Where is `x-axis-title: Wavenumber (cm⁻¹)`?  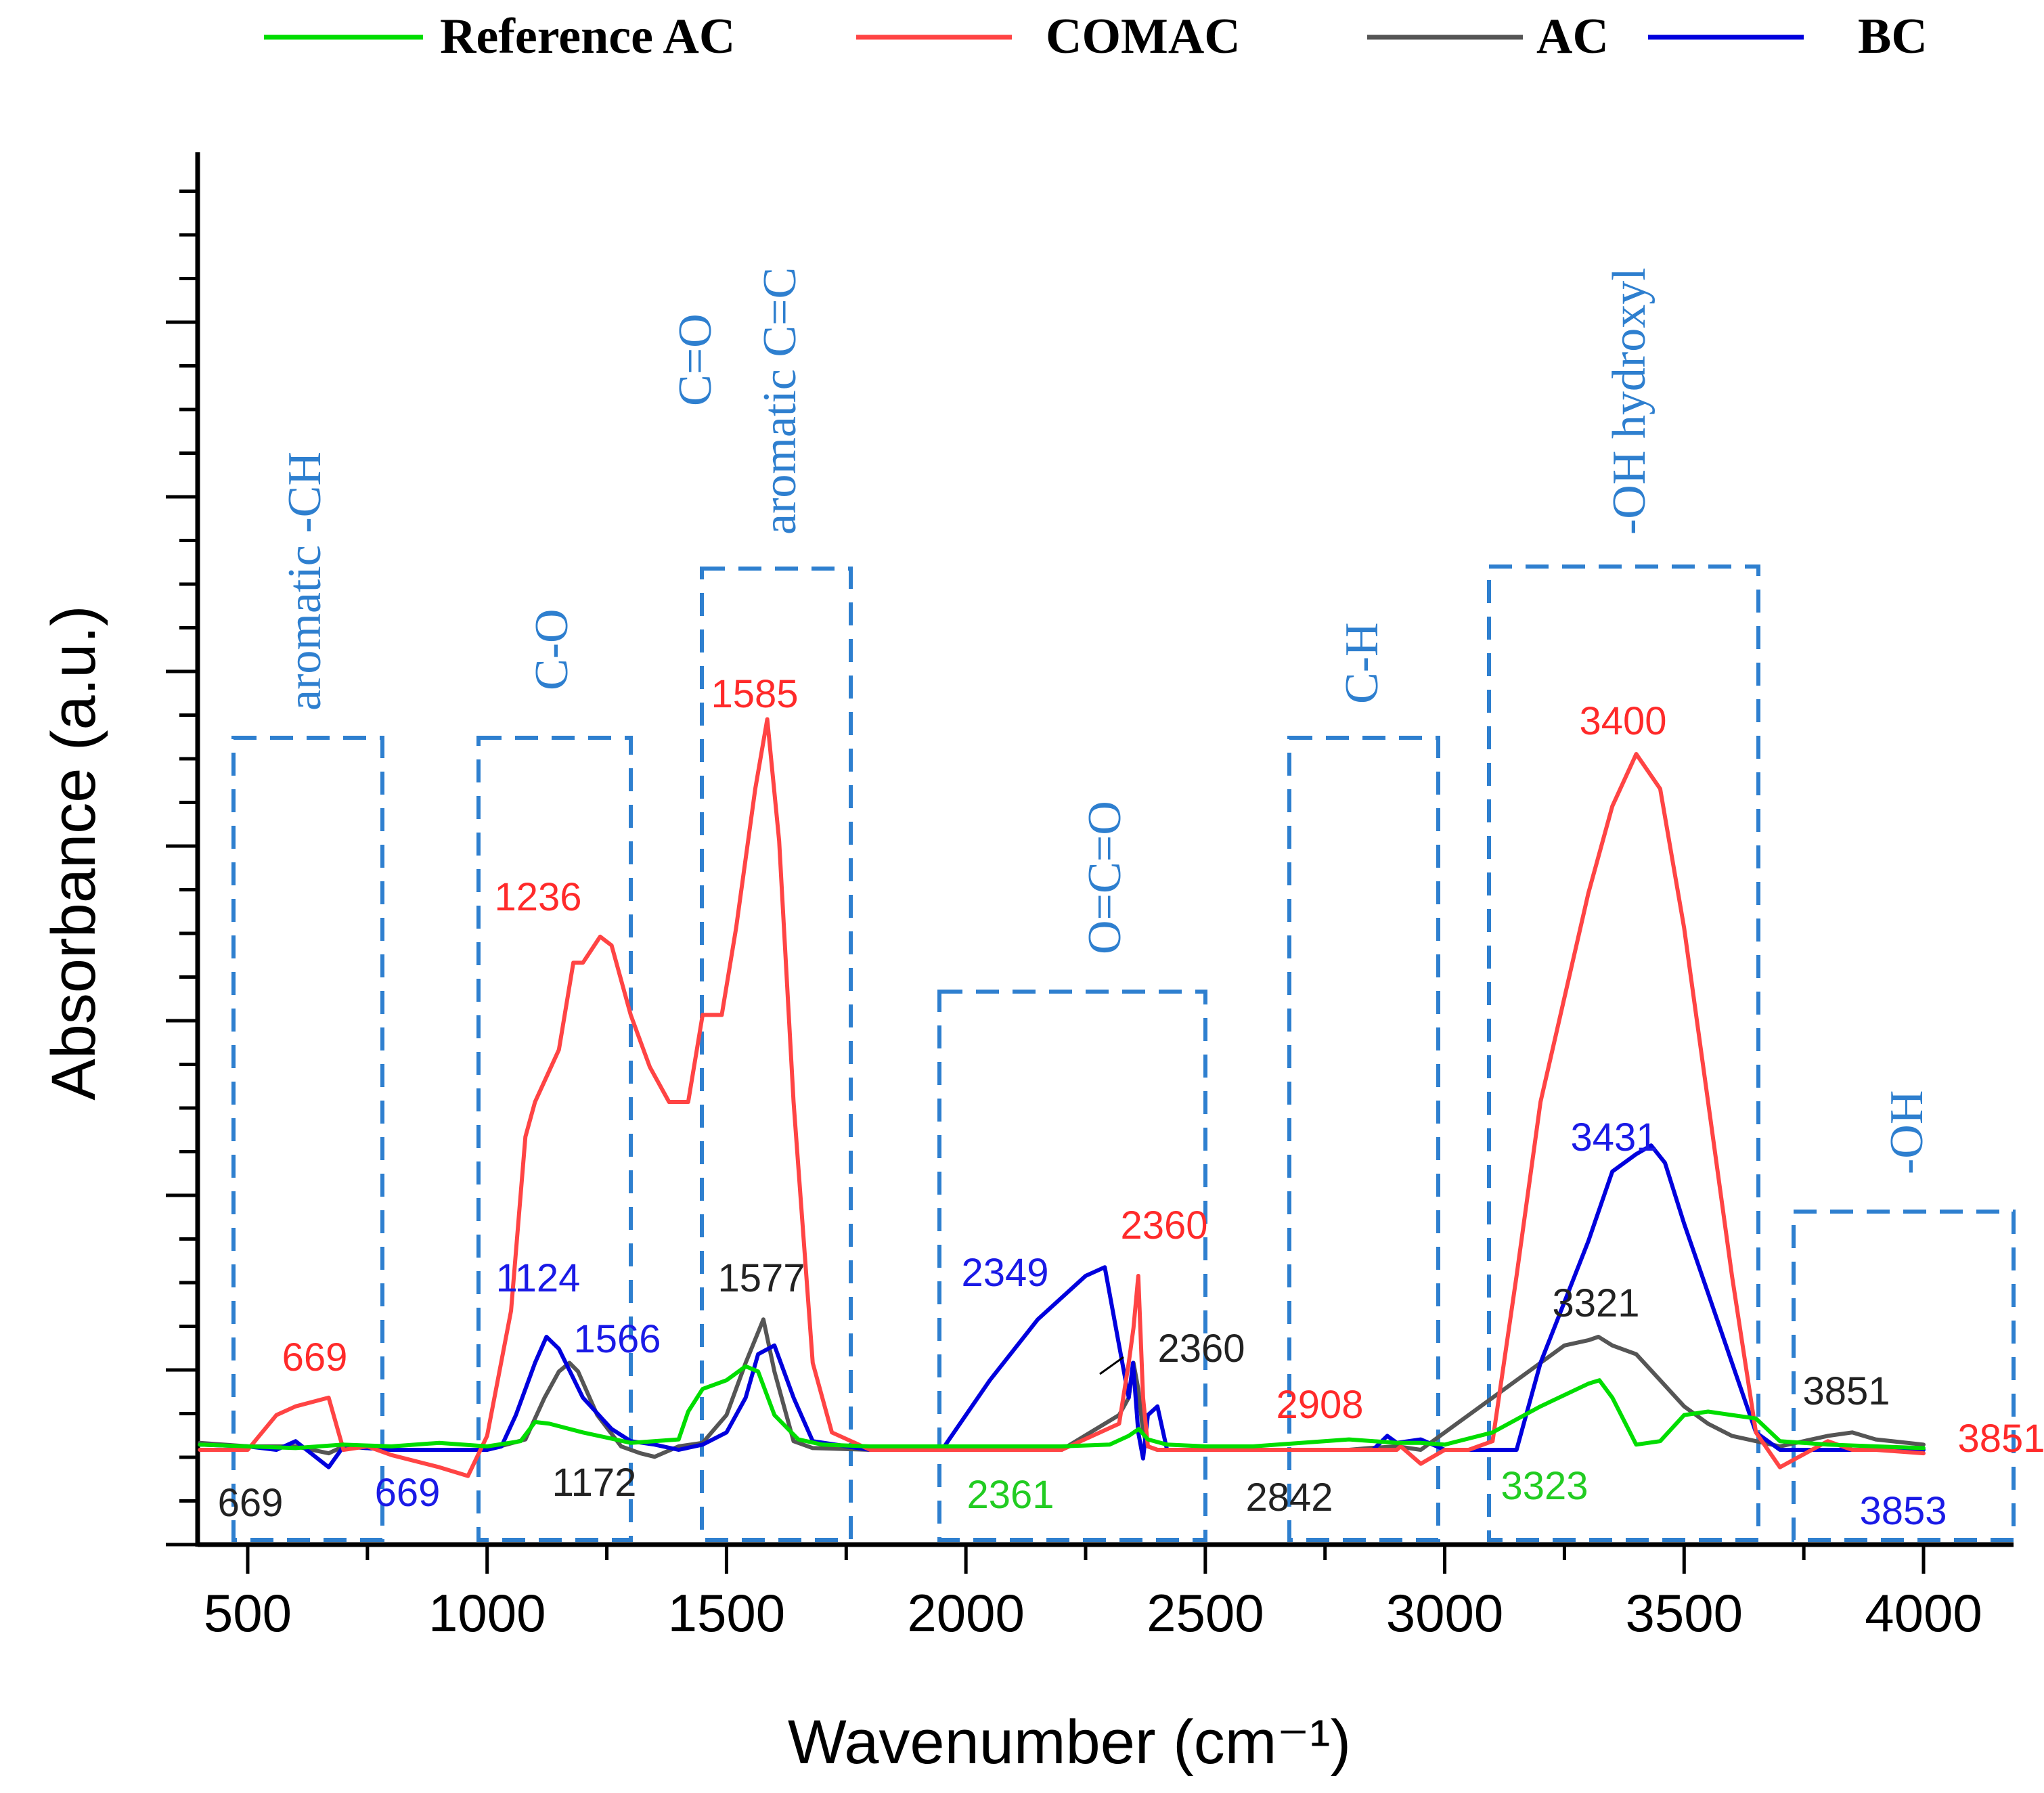
x-axis-title: Wavenumber (cm⁻¹) is located at coordinates (1069, 1742).